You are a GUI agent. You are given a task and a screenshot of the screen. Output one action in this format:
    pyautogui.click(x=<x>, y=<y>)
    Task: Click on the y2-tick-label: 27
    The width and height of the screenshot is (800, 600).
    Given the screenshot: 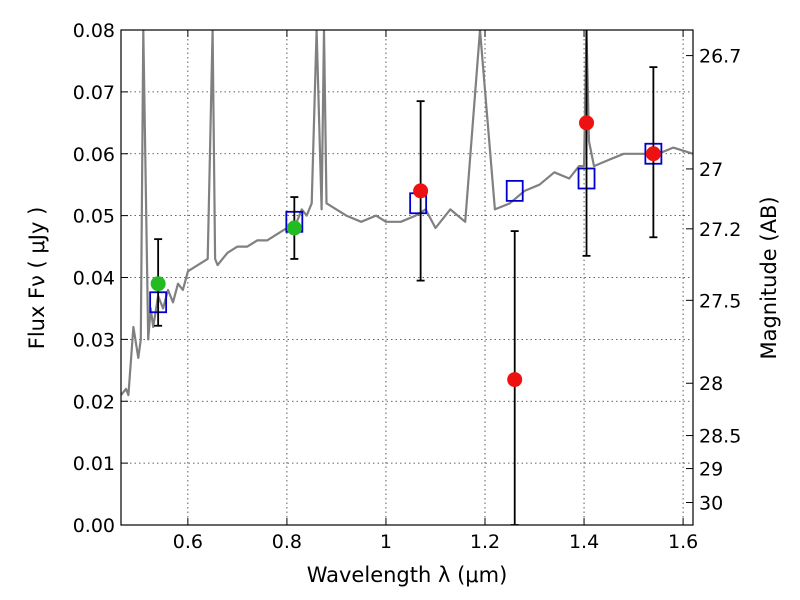 What is the action you would take?
    pyautogui.click(x=711, y=170)
    